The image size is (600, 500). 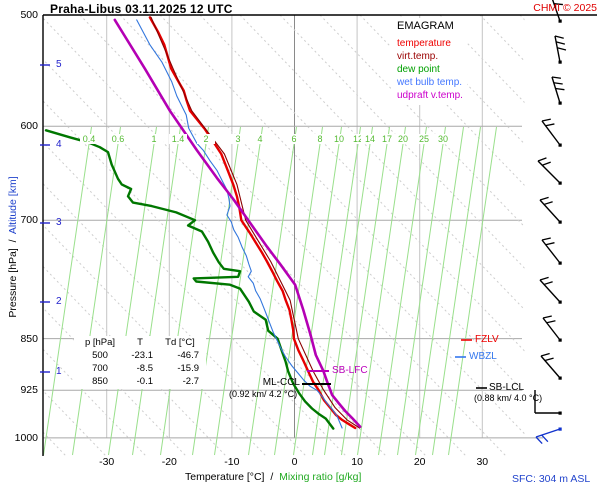 What do you see at coordinates (320, 139) in the screenshot?
I see `mixing-ratio-label: 8` at bounding box center [320, 139].